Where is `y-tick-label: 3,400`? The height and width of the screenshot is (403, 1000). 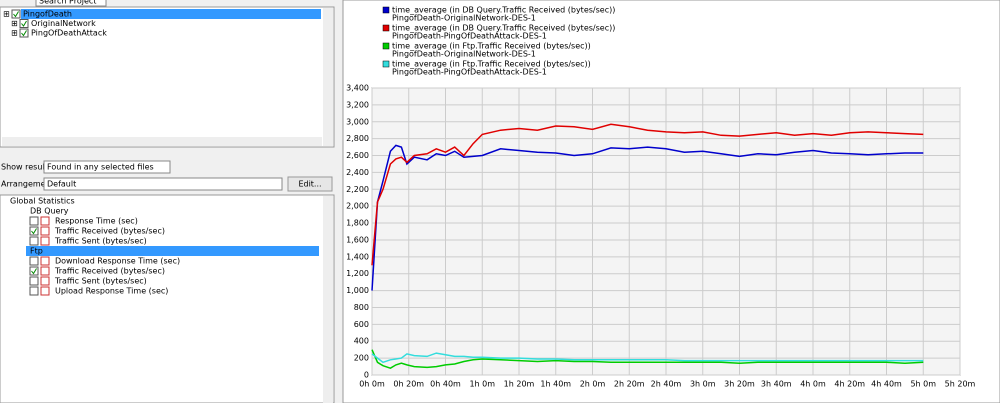
y-tick-label: 3,400 is located at coordinates (357, 88).